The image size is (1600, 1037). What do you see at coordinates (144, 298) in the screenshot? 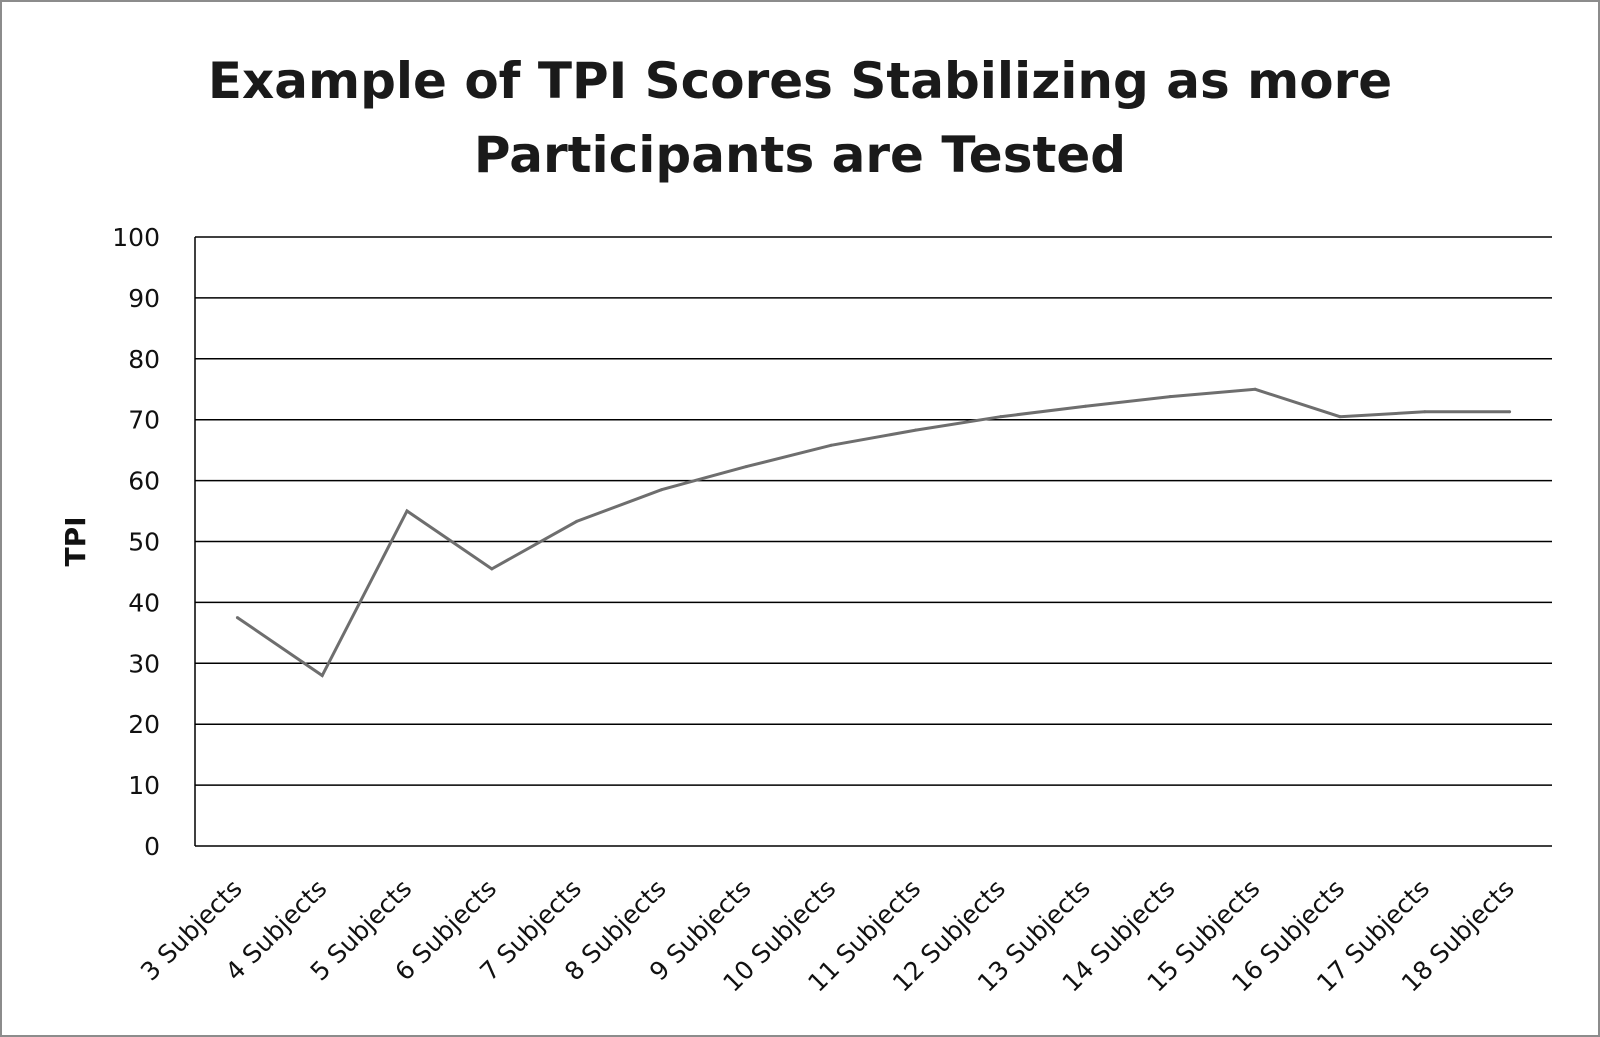
I see `y-tick-label: 90` at bounding box center [144, 298].